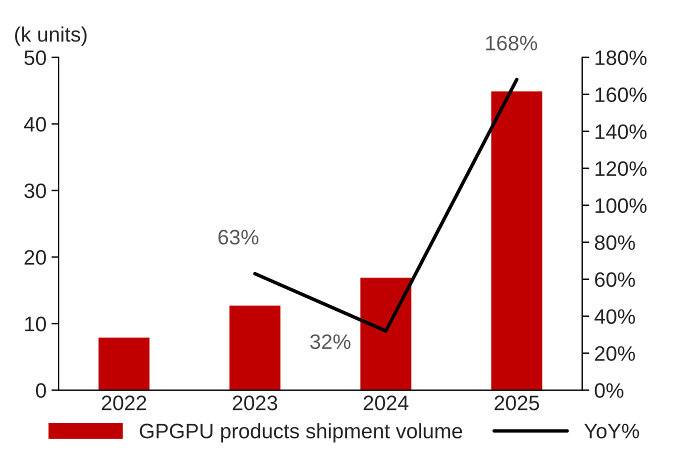 The width and height of the screenshot is (689, 459). What do you see at coordinates (51, 36) in the screenshot?
I see `y-axis-title: (k units)` at bounding box center [51, 36].